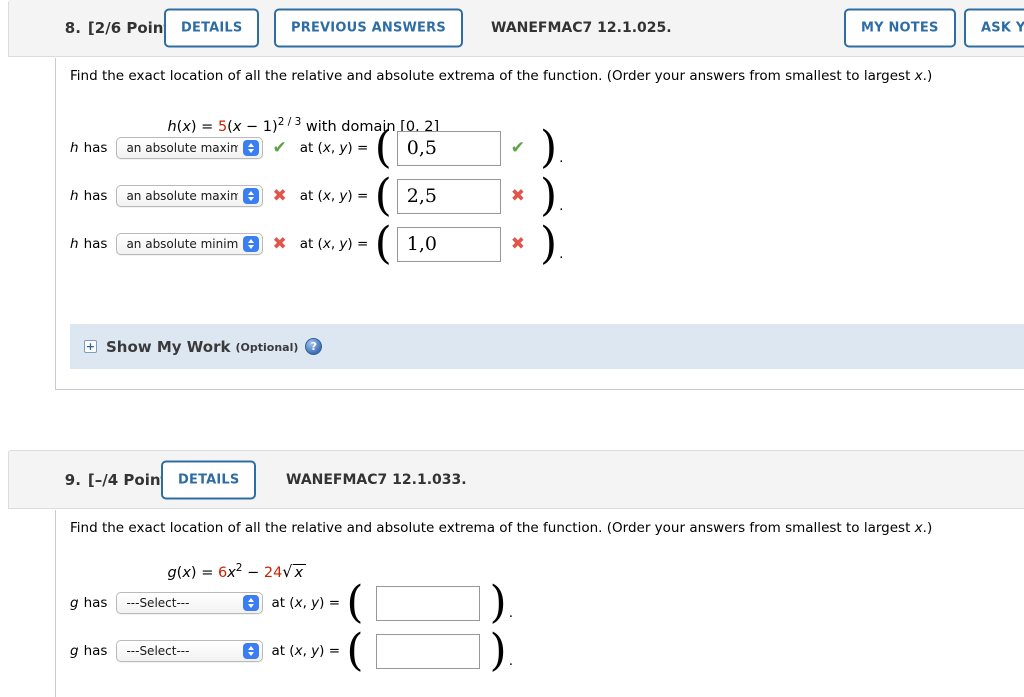 Image resolution: width=1024 pixels, height=697 pixels. I want to click on extremum-type-select: an absolute minimum, so click(190, 244).